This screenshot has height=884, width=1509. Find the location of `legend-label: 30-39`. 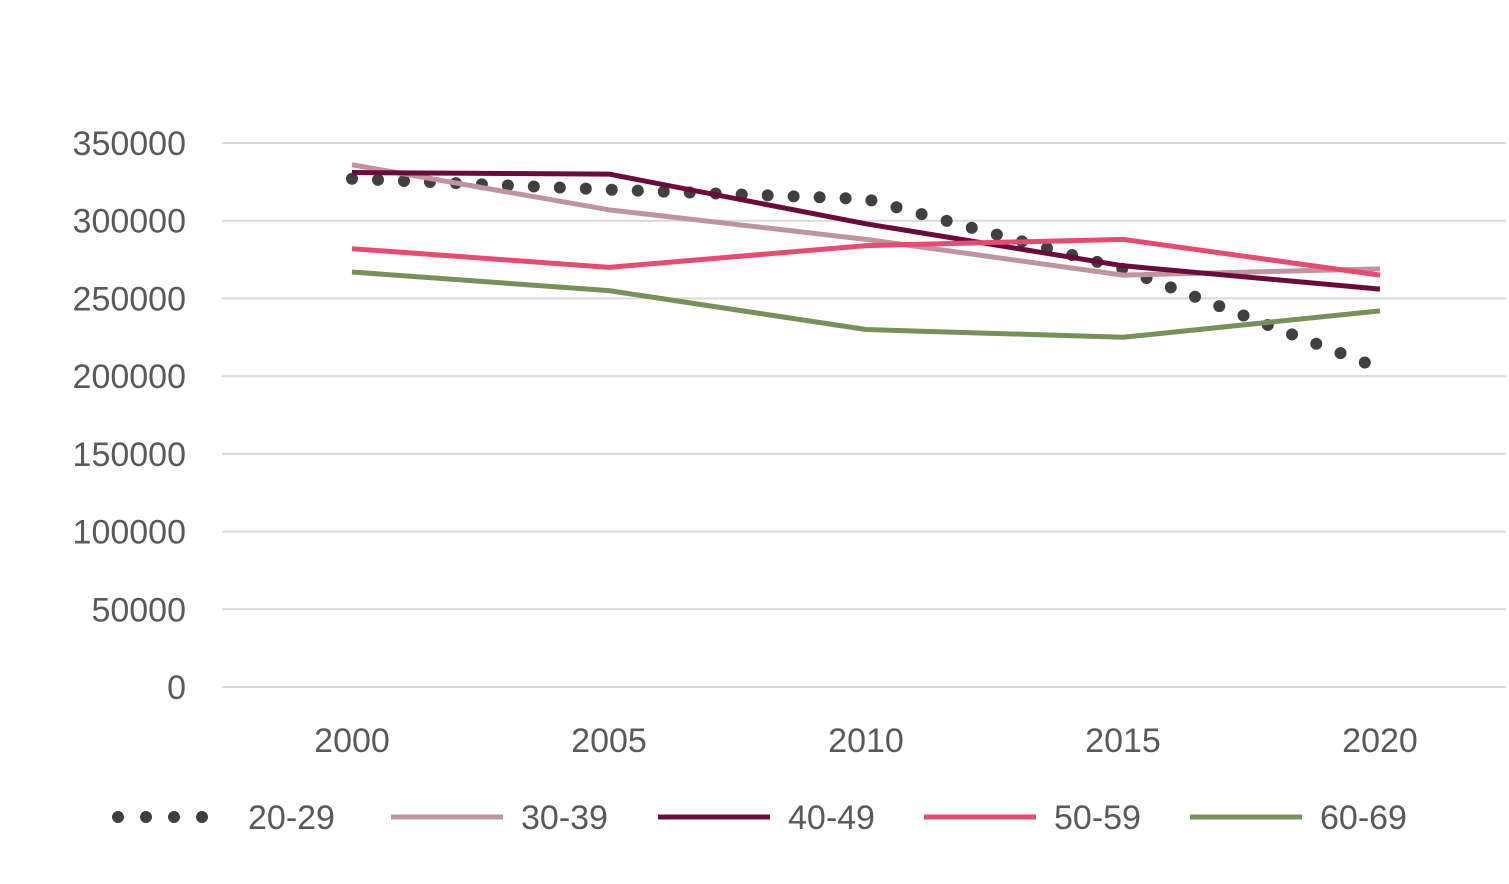

legend-label: 30-39 is located at coordinates (564, 818).